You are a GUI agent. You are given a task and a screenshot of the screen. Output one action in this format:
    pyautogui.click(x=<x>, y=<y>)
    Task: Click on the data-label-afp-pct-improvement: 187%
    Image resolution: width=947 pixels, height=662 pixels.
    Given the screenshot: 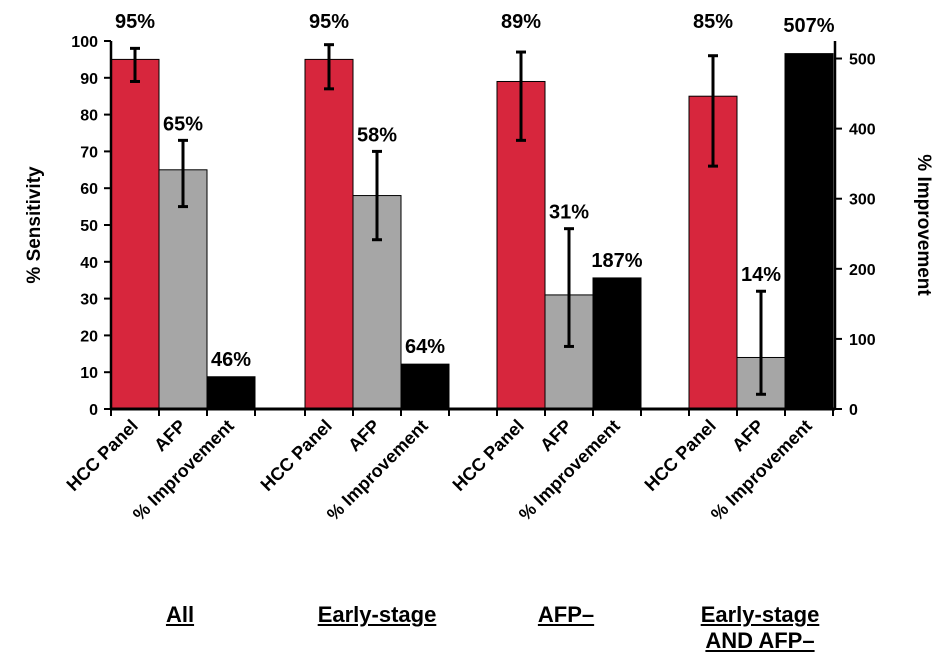 What is the action you would take?
    pyautogui.click(x=616, y=261)
    